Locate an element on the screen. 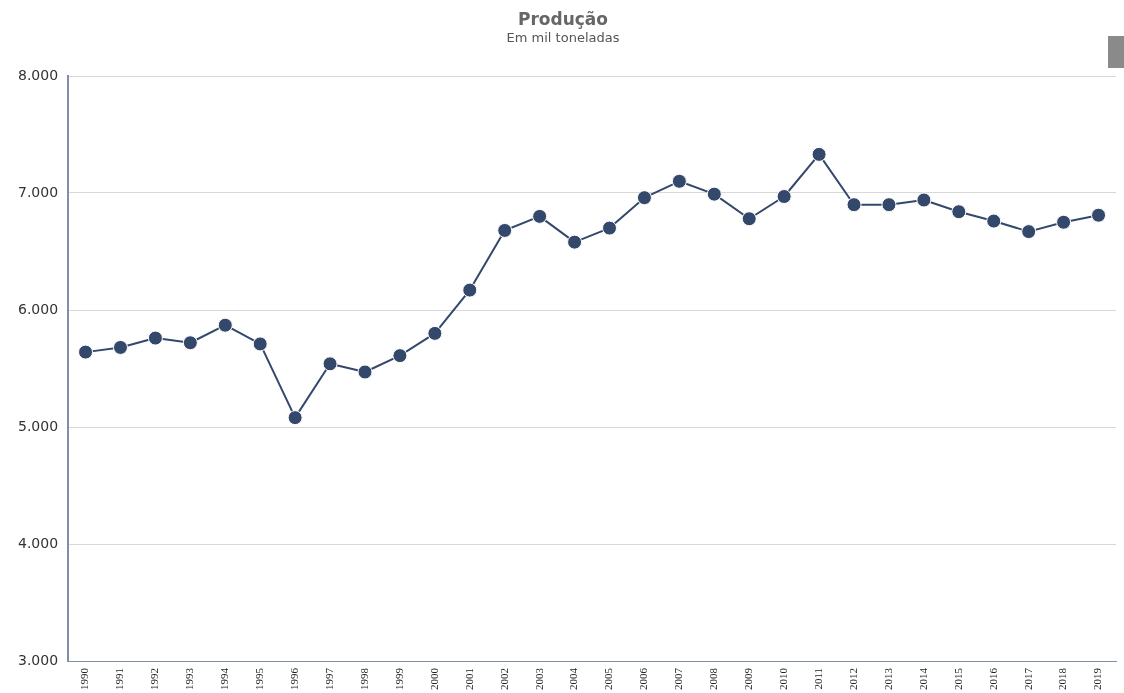 Image resolution: width=1124 pixels, height=693 pixels. x-tick-label: 1998 is located at coordinates (363, 678).